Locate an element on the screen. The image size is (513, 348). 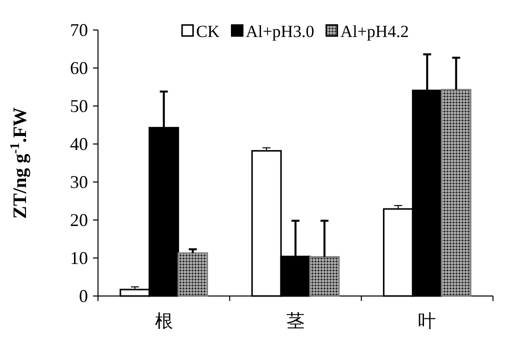
y-tick-label: 50 is located at coordinates (79, 106).